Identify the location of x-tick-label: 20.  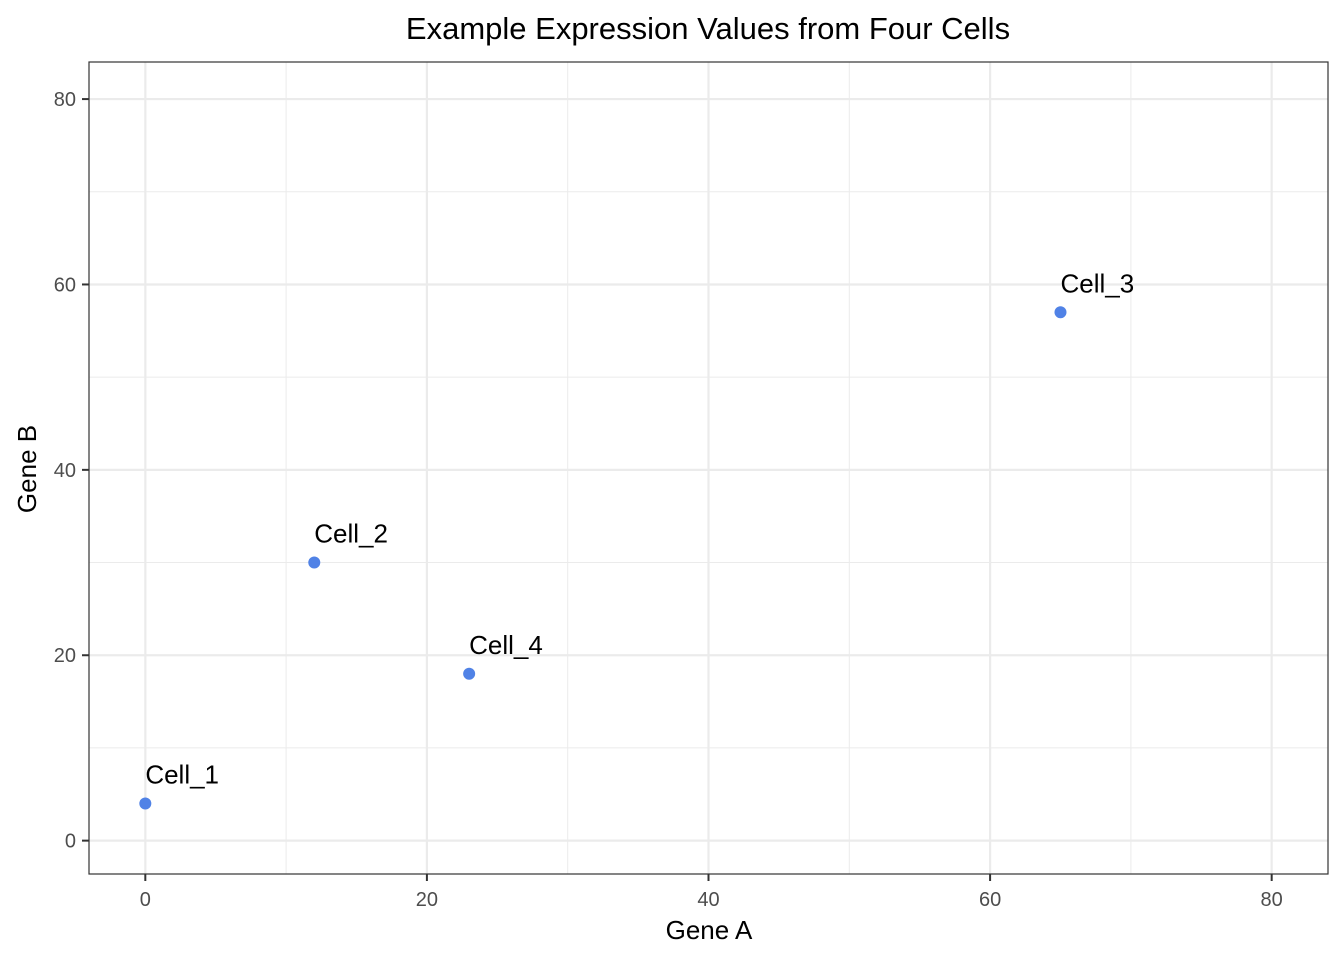
(427, 900).